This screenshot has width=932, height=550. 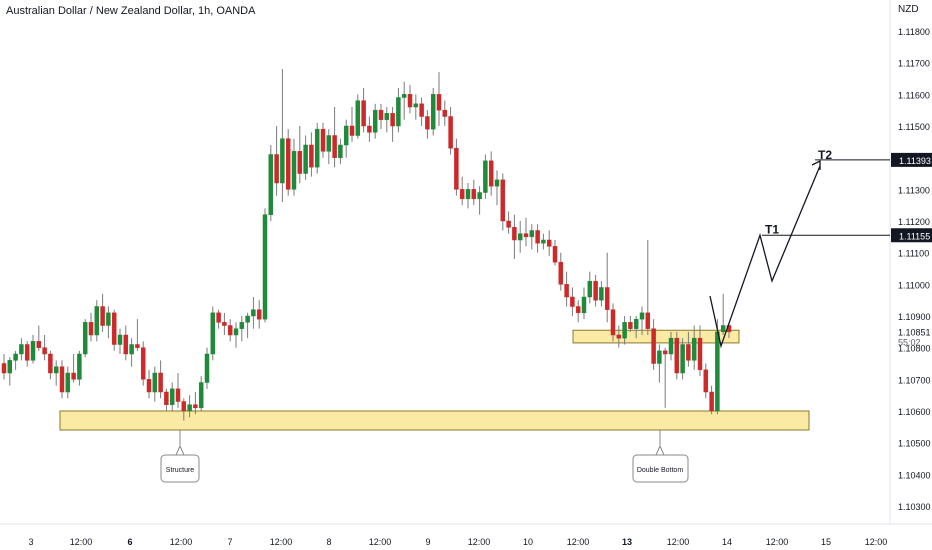 I want to click on currency-label: NZD, so click(x=908, y=9).